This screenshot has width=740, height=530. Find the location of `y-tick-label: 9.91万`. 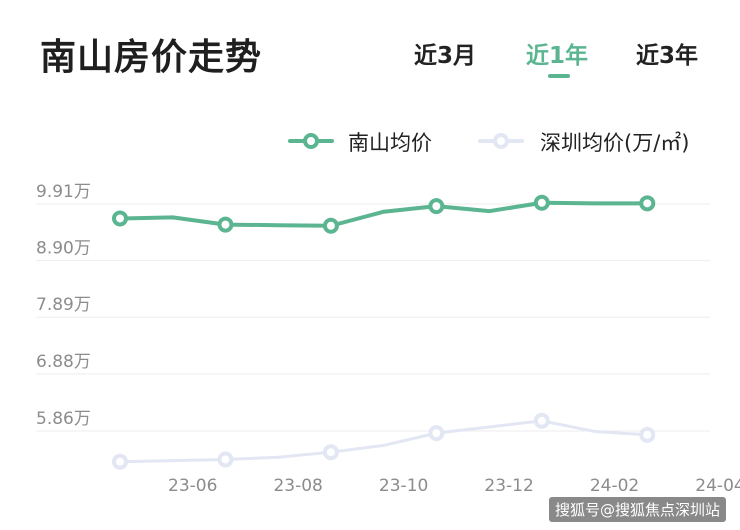

y-tick-label: 9.91万 is located at coordinates (63, 192).